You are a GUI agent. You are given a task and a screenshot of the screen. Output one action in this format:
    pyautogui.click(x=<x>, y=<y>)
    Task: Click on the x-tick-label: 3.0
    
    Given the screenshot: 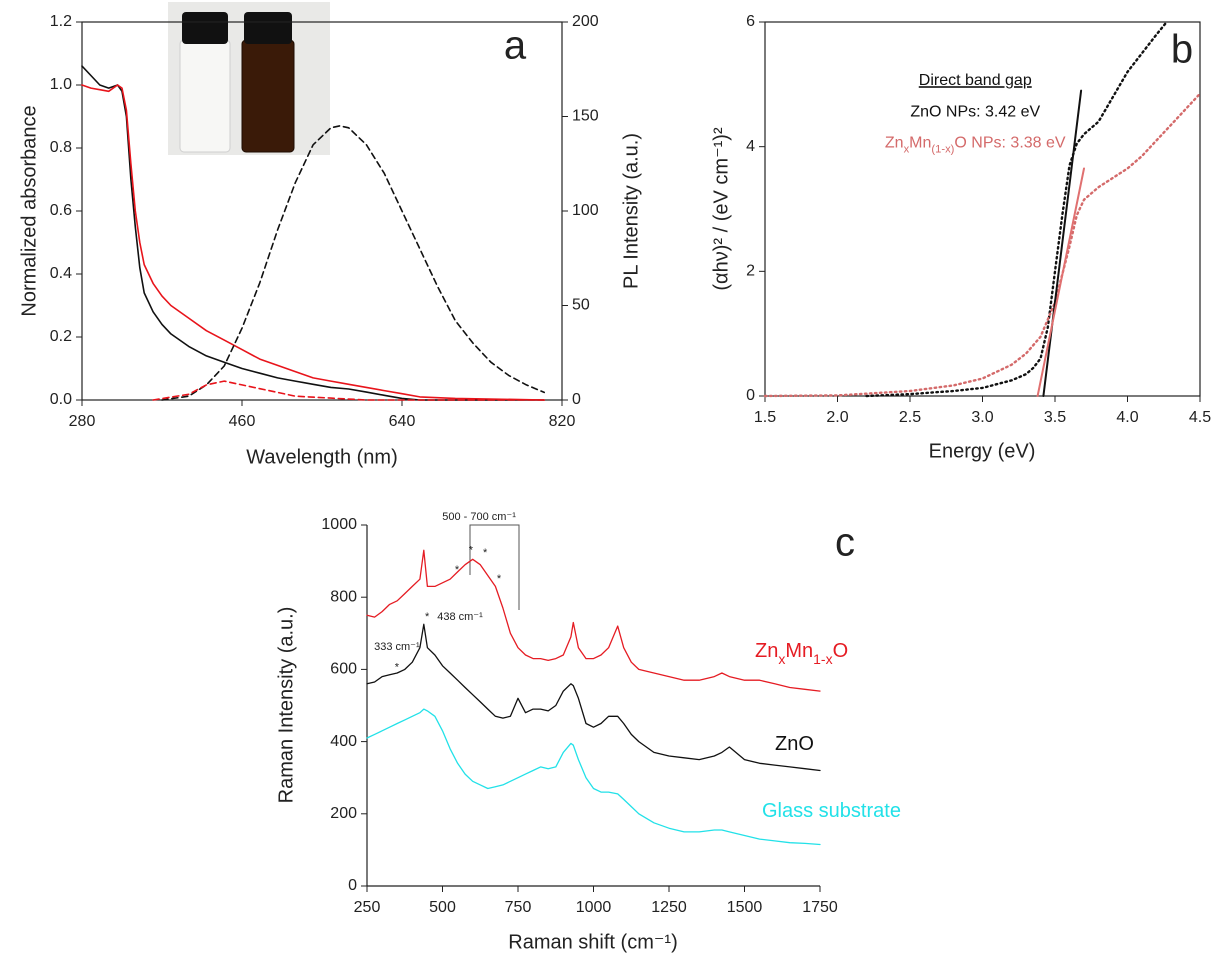 What is the action you would take?
    pyautogui.click(x=982, y=417)
    